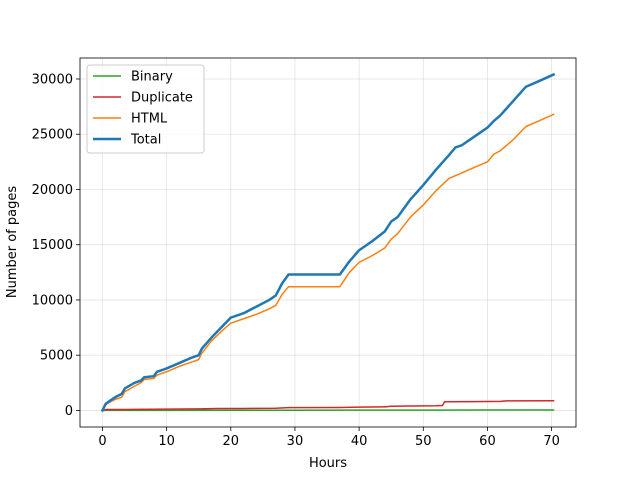 The height and width of the screenshot is (480, 640). What do you see at coordinates (162, 98) in the screenshot?
I see `legend-label-duplicate: Duplicate` at bounding box center [162, 98].